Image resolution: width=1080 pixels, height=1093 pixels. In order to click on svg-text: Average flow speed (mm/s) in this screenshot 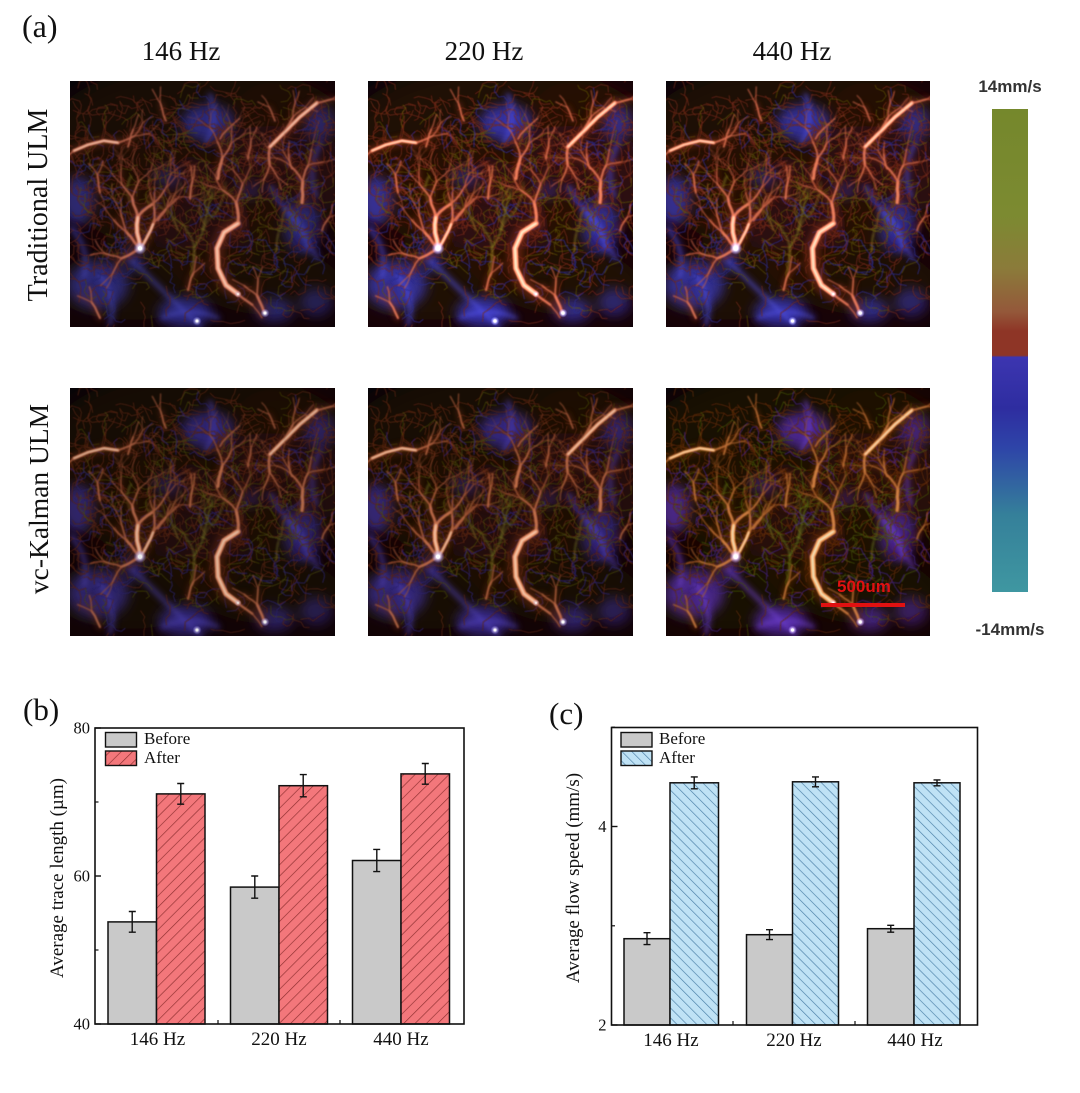, I will do `click(573, 878)`.